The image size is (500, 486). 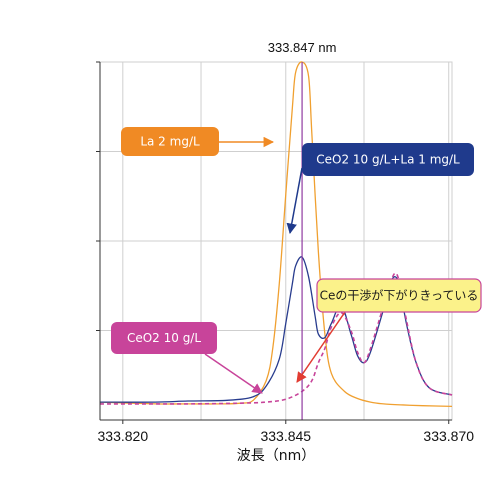 I want to click on x-axis-title: 波長（nm）, so click(x=276, y=456).